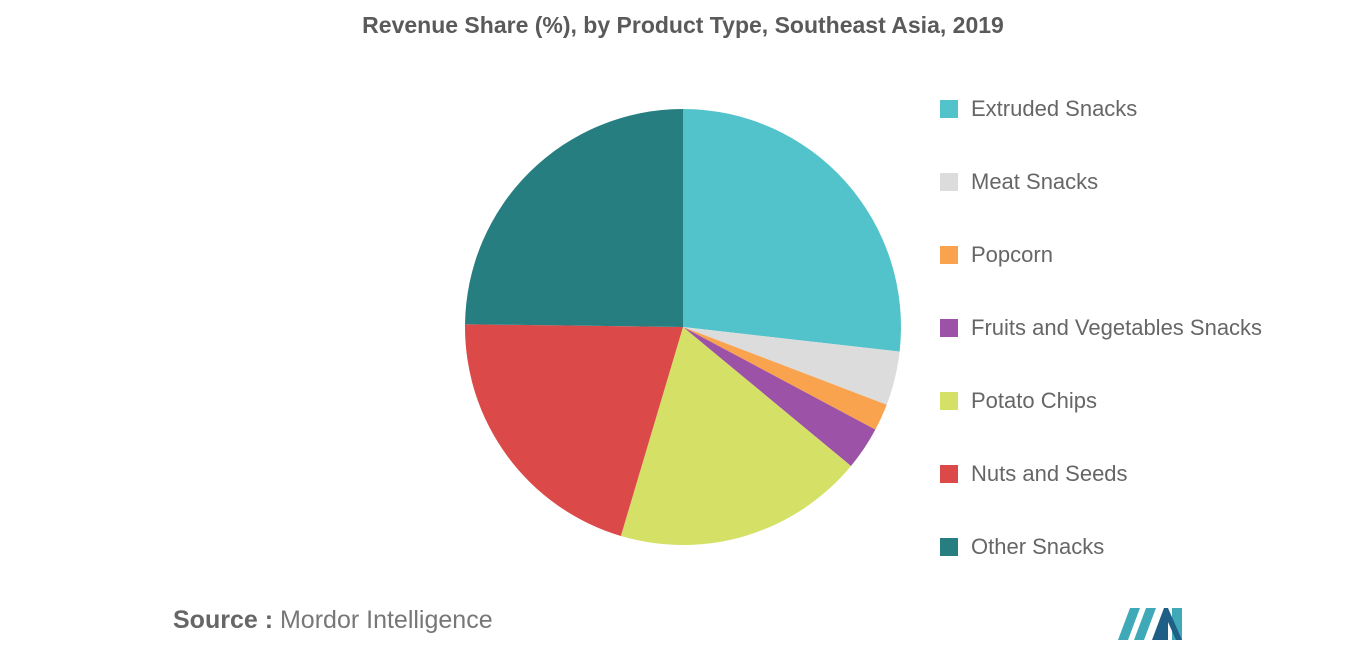 Image resolution: width=1366 pixels, height=655 pixels. Describe the element at coordinates (1101, 204) in the screenshot. I see `legend-item: Meat Snacks` at that location.